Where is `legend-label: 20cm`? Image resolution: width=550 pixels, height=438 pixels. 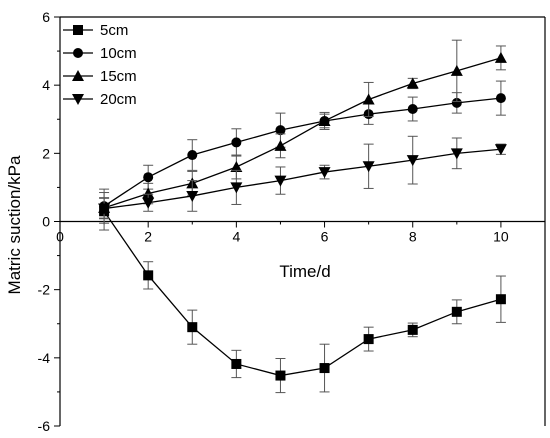
legend-label: 20cm is located at coordinates (118, 99).